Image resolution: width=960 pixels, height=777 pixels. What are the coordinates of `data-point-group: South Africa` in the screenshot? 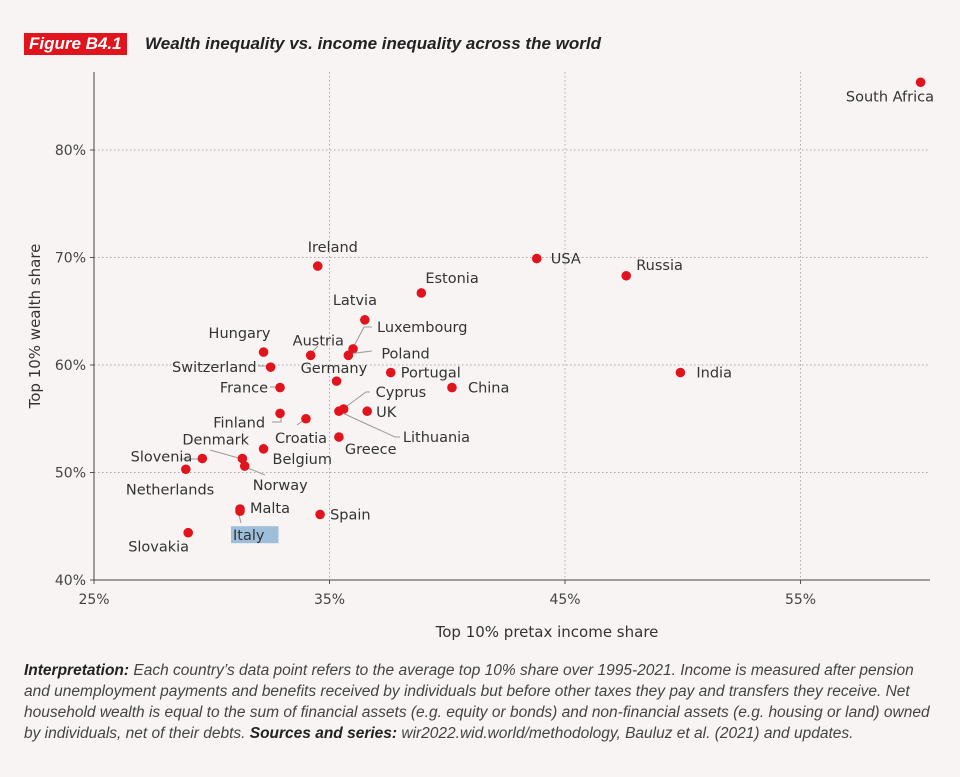 It's located at (890, 91).